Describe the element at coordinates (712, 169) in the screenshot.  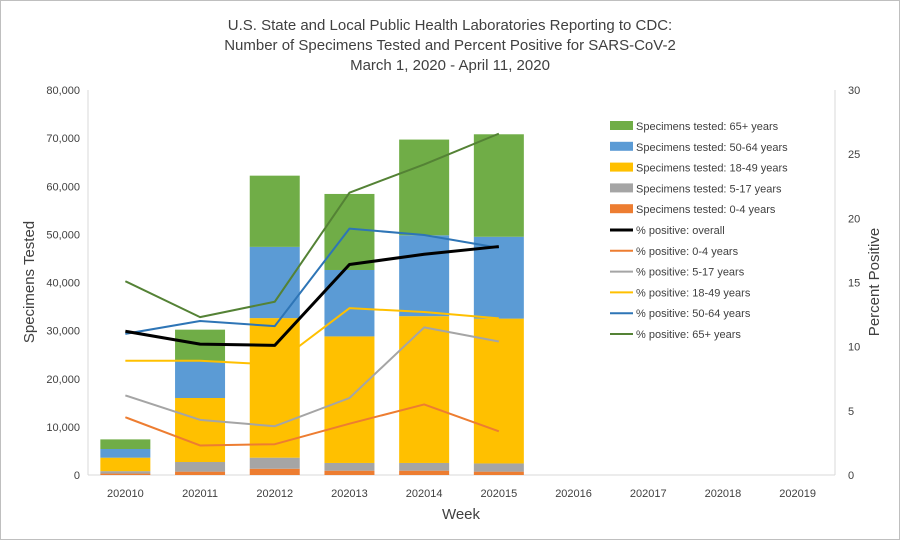
I see `legend-label: Specimens tested: 18-49 years` at that location.